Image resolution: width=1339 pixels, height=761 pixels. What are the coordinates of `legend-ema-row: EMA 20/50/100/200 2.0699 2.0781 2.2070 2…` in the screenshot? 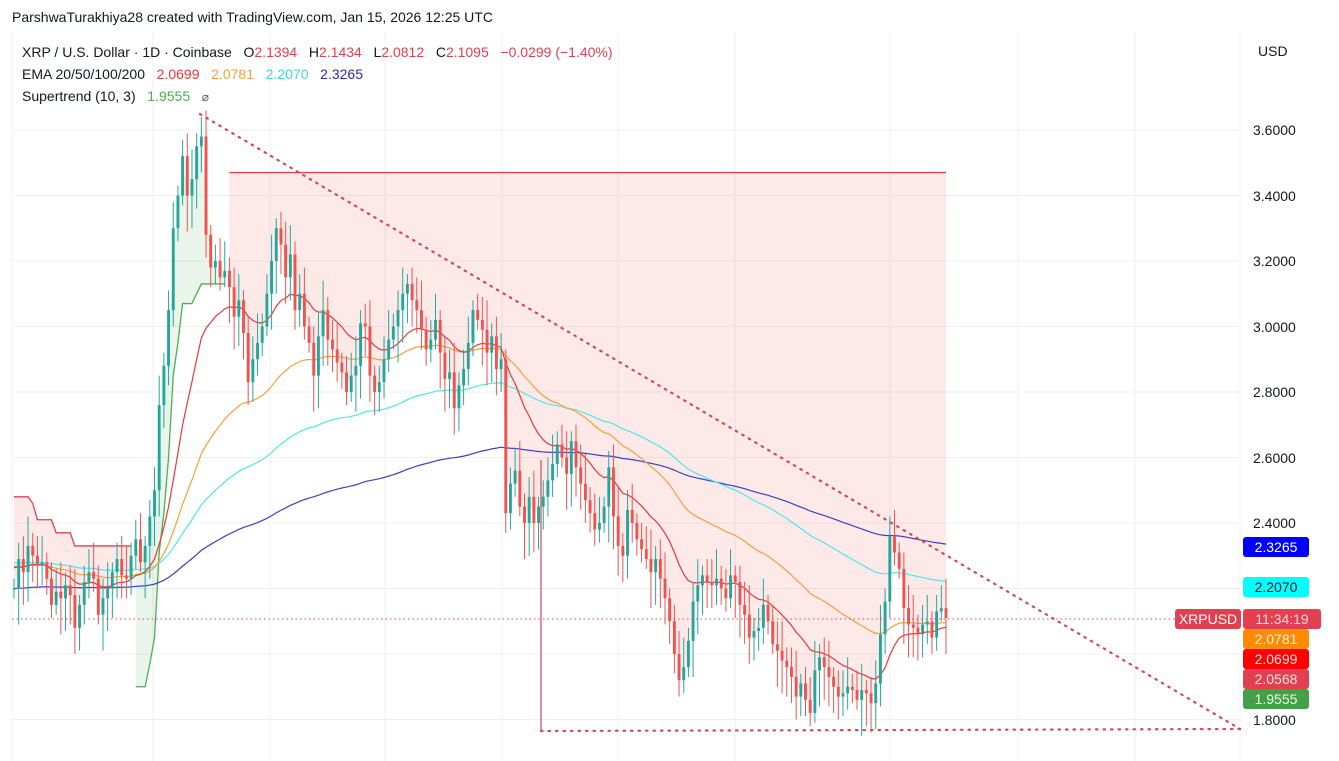 It's located at (317, 74).